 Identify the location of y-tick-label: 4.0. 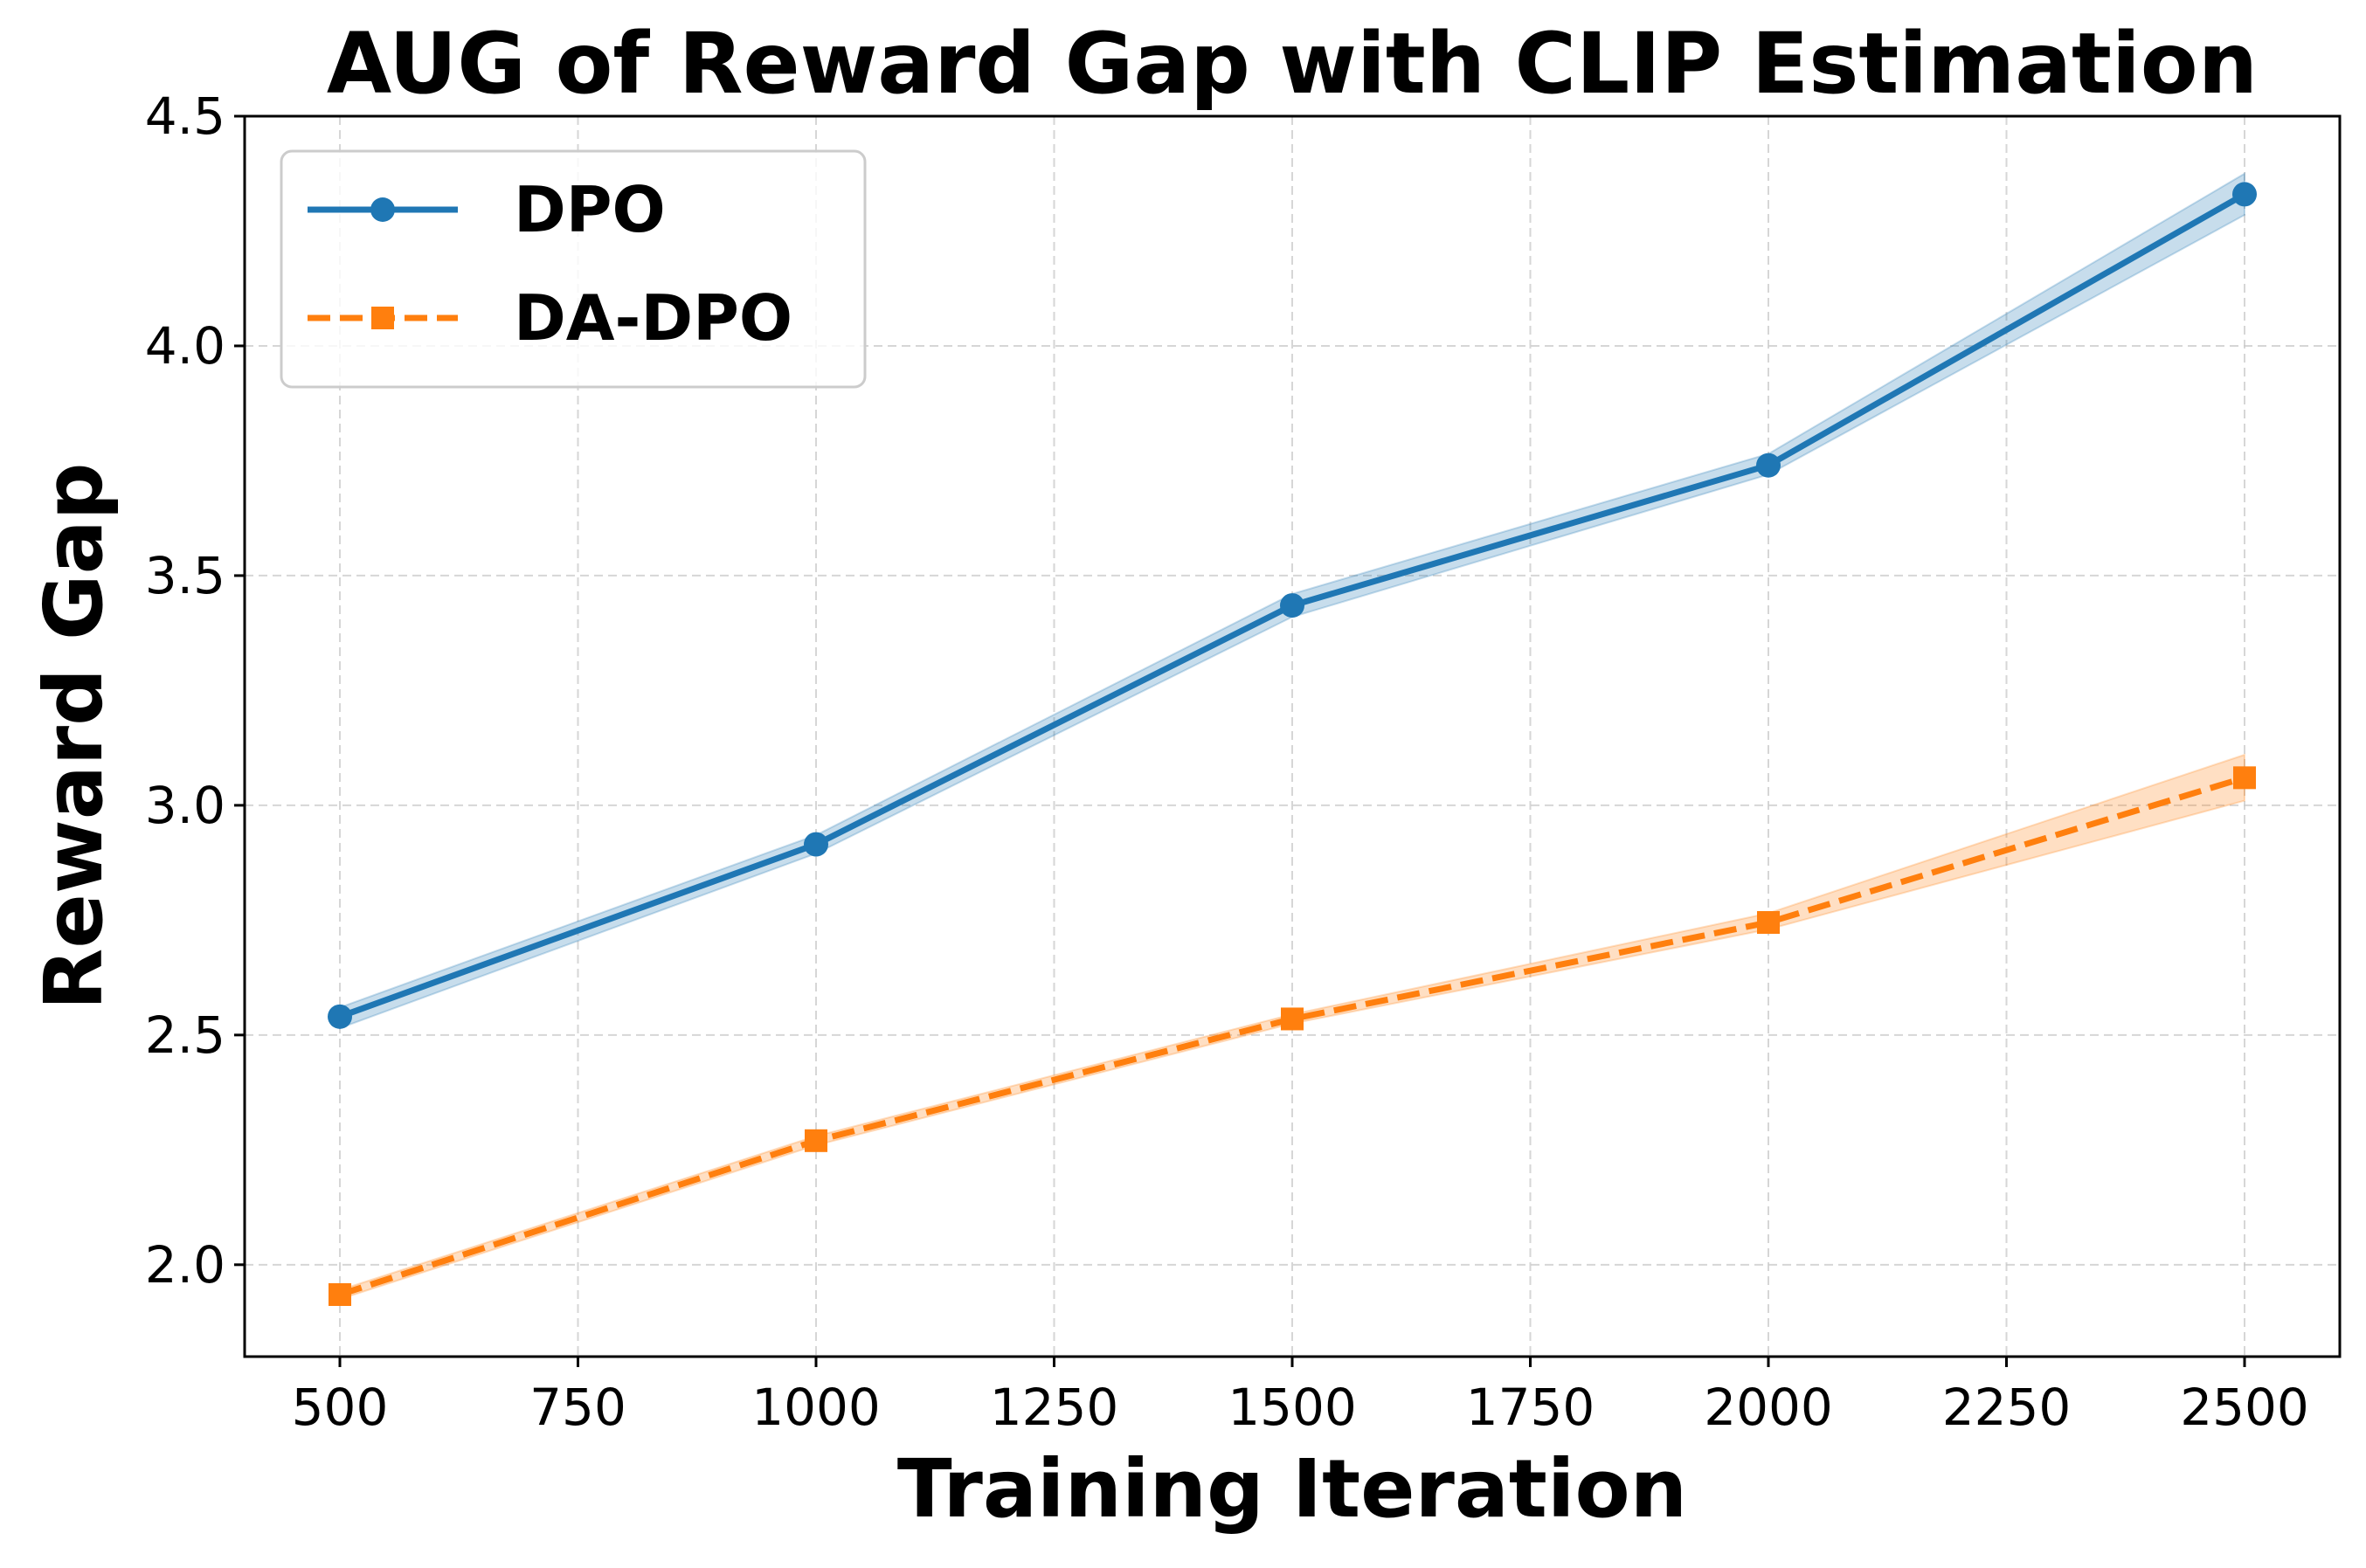
(185, 346).